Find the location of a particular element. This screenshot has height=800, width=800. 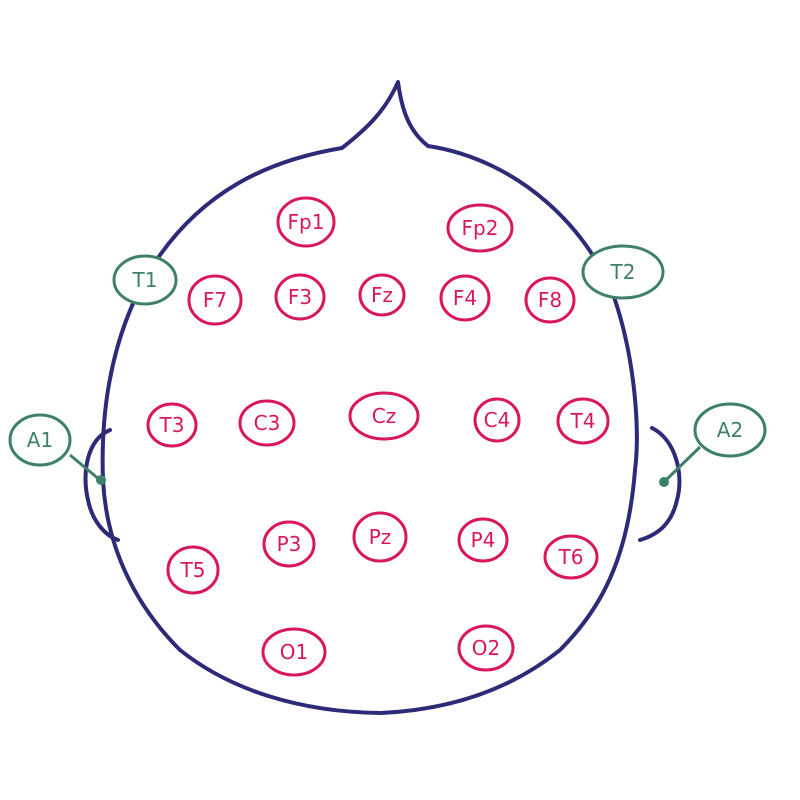

reference-t1: T1 is located at coordinates (145, 280).